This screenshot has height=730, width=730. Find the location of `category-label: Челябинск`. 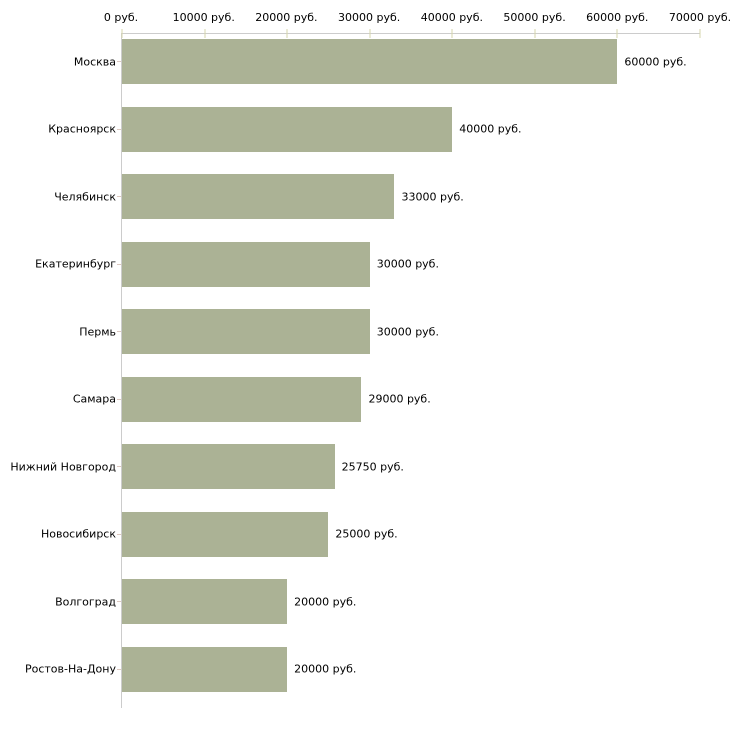

category-label: Челябинск is located at coordinates (85, 196).